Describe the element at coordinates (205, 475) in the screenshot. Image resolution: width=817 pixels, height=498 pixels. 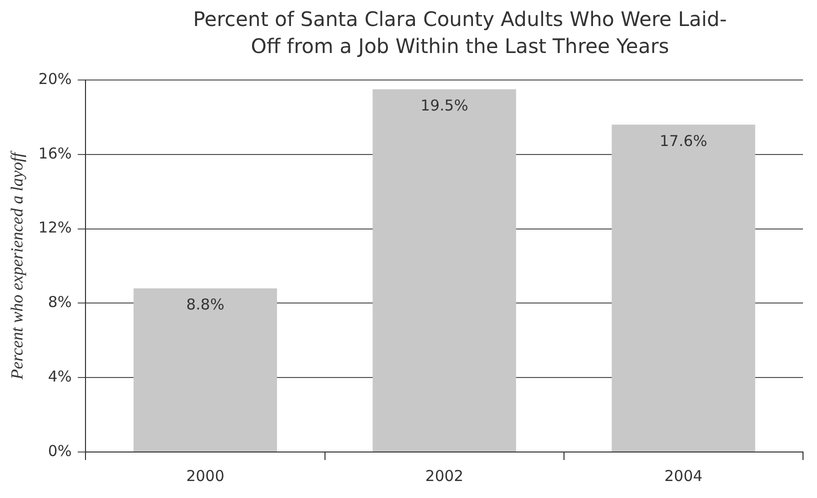
I see `x-tick-label: 2000` at that location.